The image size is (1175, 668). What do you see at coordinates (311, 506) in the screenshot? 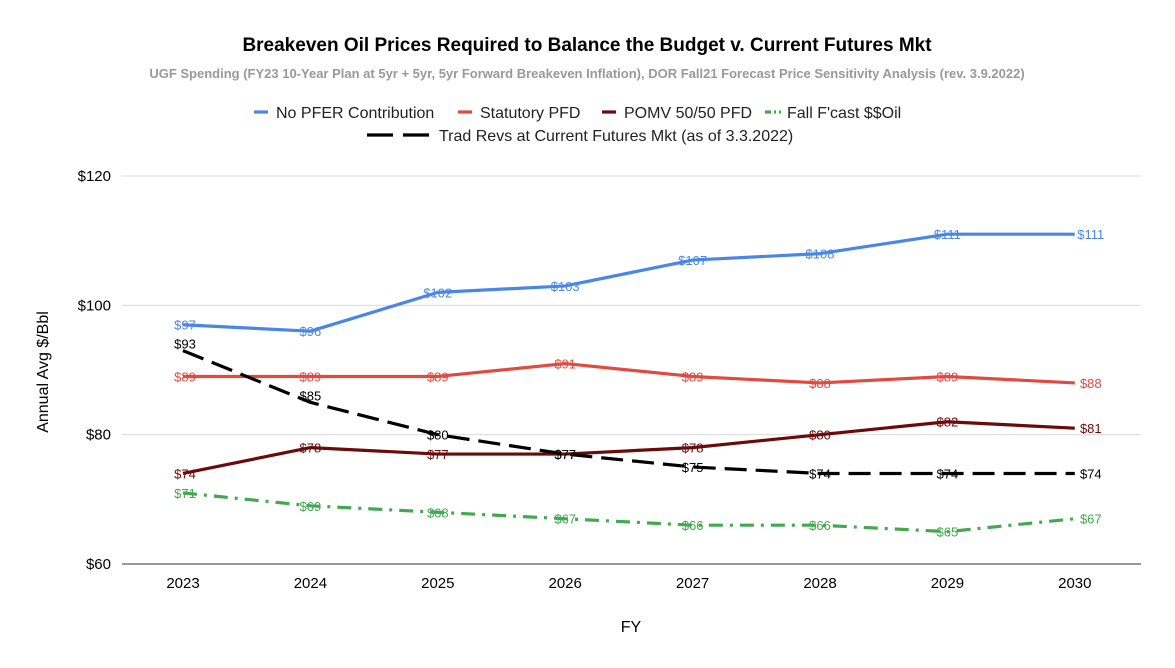
I see `data-label: $69` at bounding box center [311, 506].